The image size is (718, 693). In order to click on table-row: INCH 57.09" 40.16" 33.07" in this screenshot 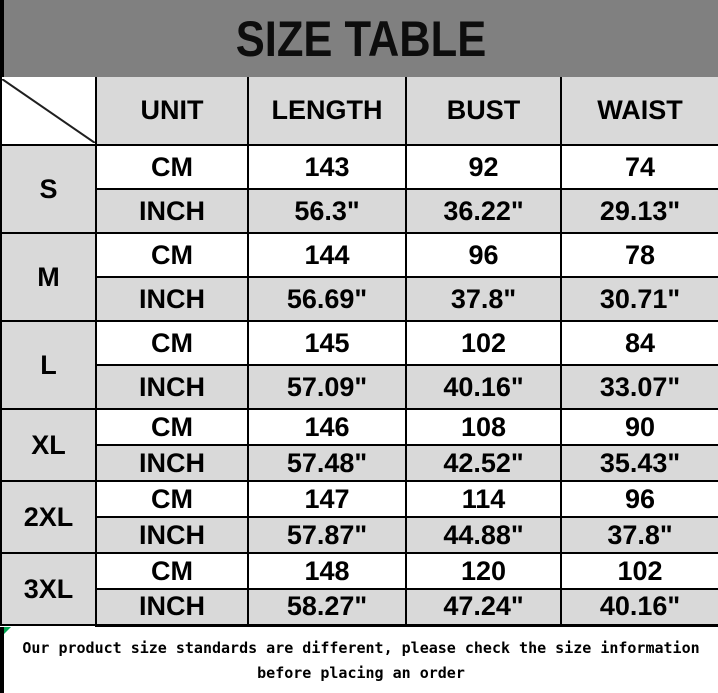, I will do `click(359, 387)`.